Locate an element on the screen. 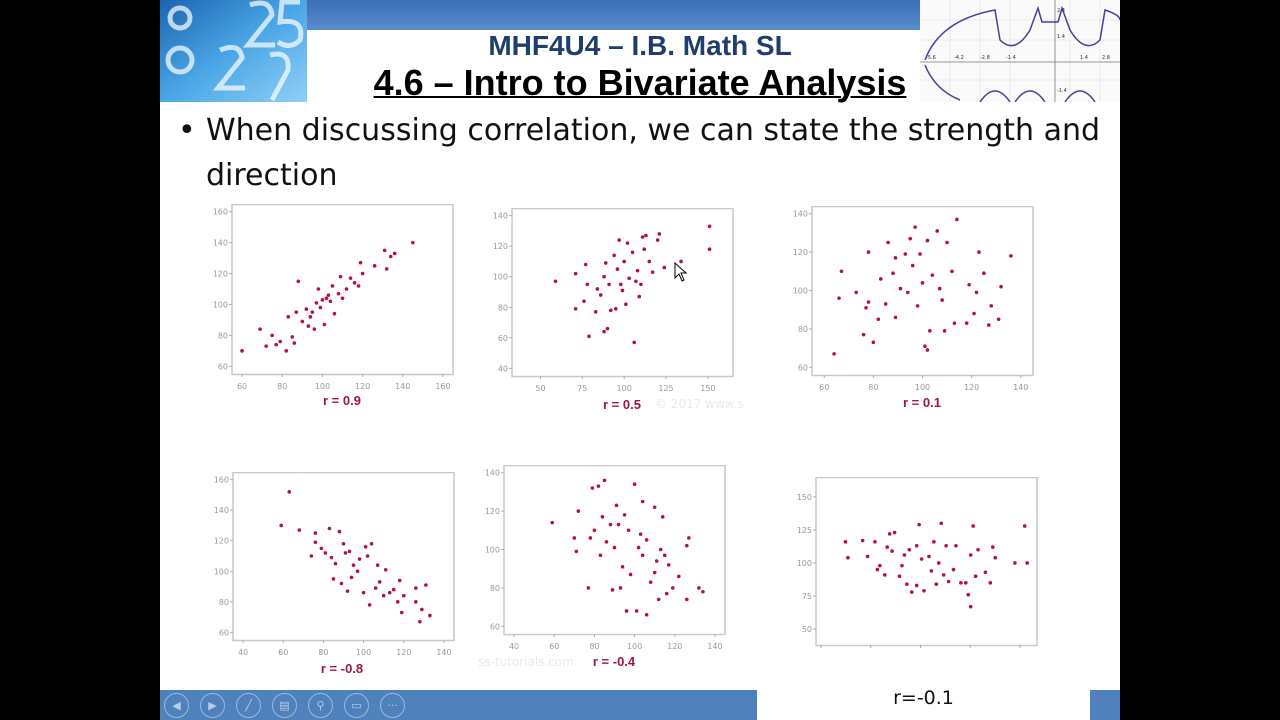 The image size is (1280, 720). scatter-plot-3: 60 80 100 120 140 60 80 100 120 140 is located at coordinates (913, 299).